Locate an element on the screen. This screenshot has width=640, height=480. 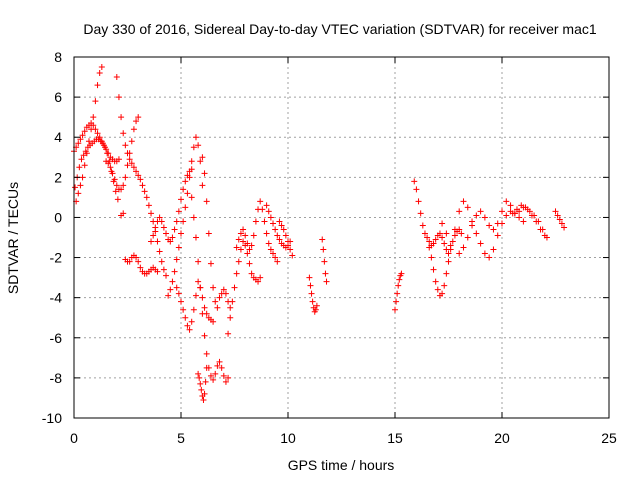
y-tick-label: -2 is located at coordinates (56, 258).